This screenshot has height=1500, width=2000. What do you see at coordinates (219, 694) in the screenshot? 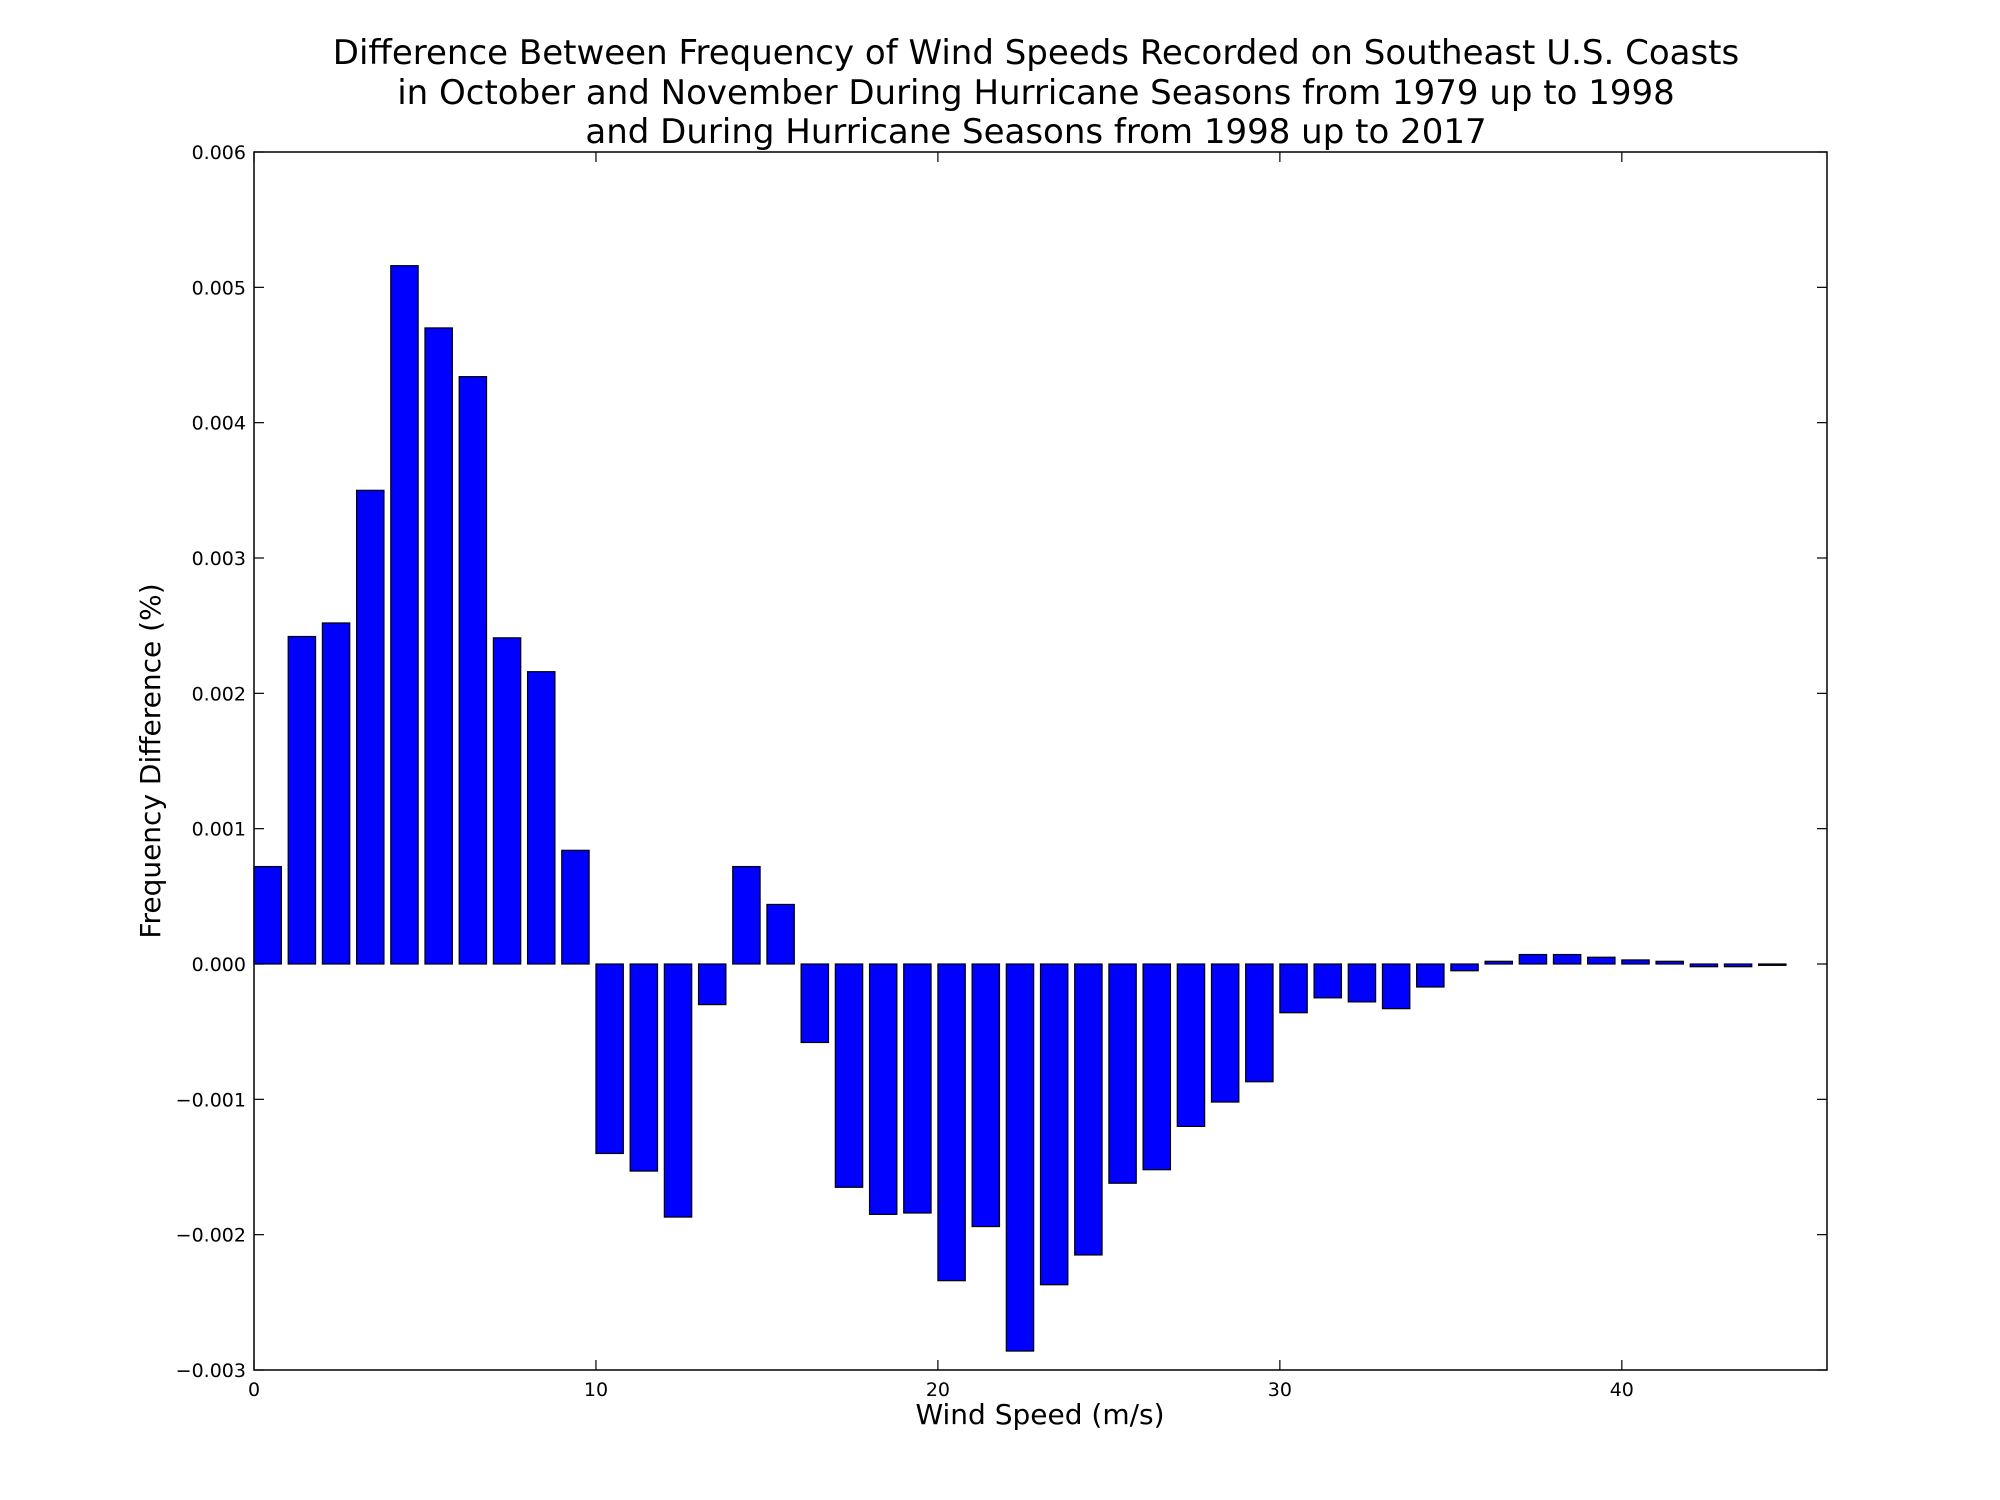
I see `y-tick-label: 0.002` at bounding box center [219, 694].